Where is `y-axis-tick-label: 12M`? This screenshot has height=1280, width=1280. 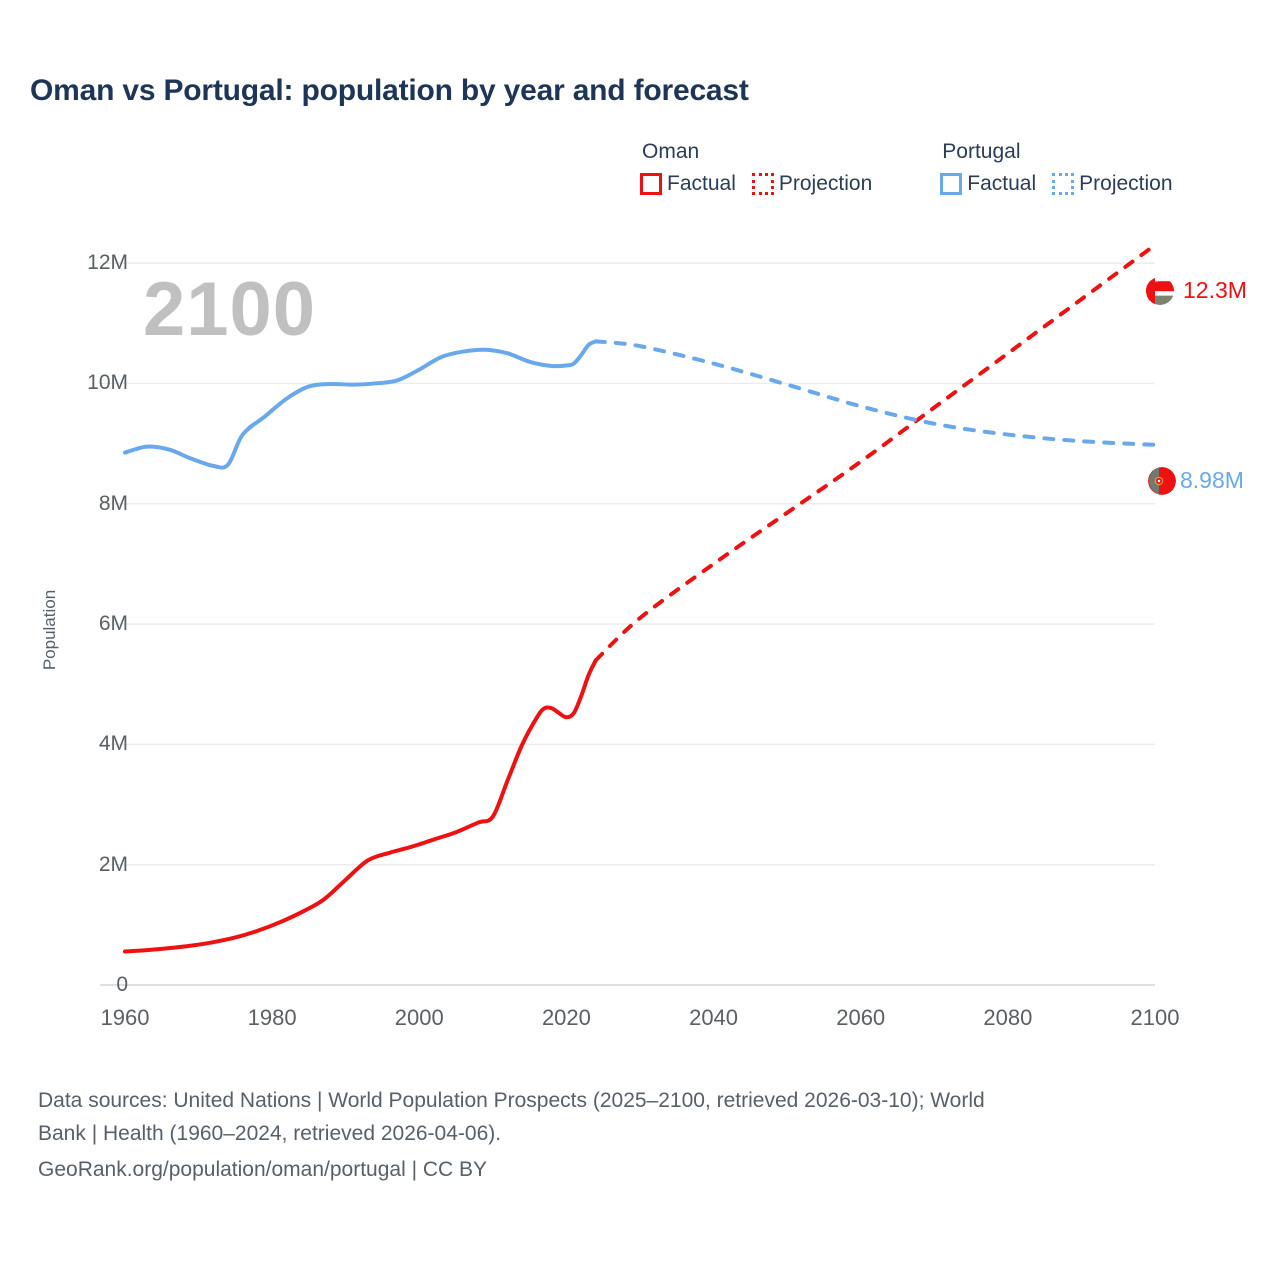
y-axis-tick-label: 12M is located at coordinates (107, 263).